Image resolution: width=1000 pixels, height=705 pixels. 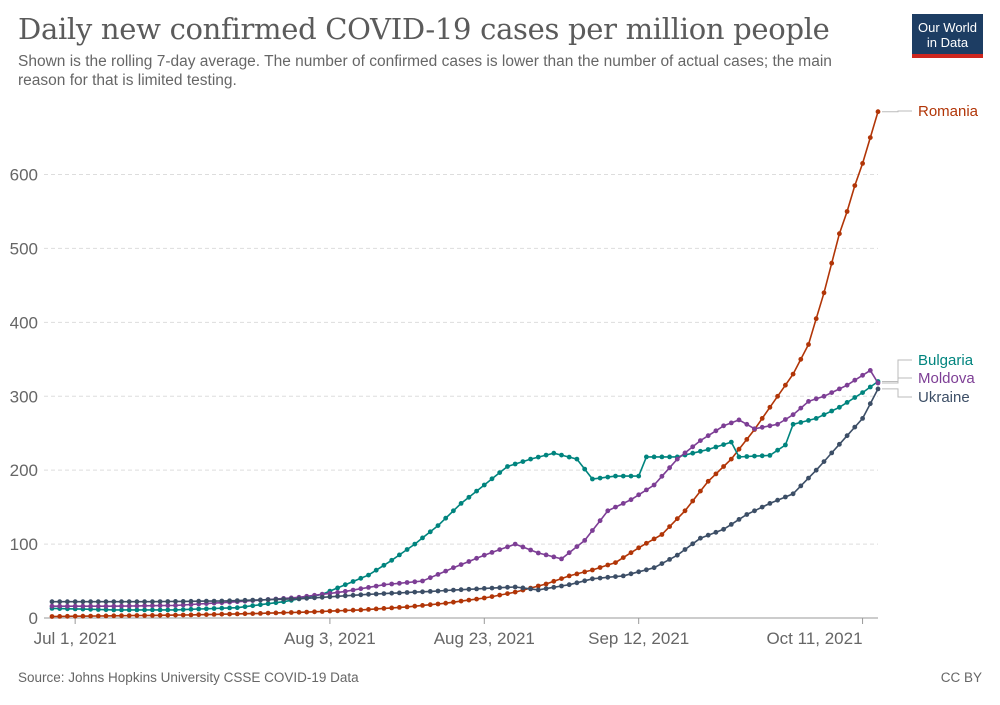 What do you see at coordinates (948, 111) in the screenshot?
I see `series-label-romania: Romania` at bounding box center [948, 111].